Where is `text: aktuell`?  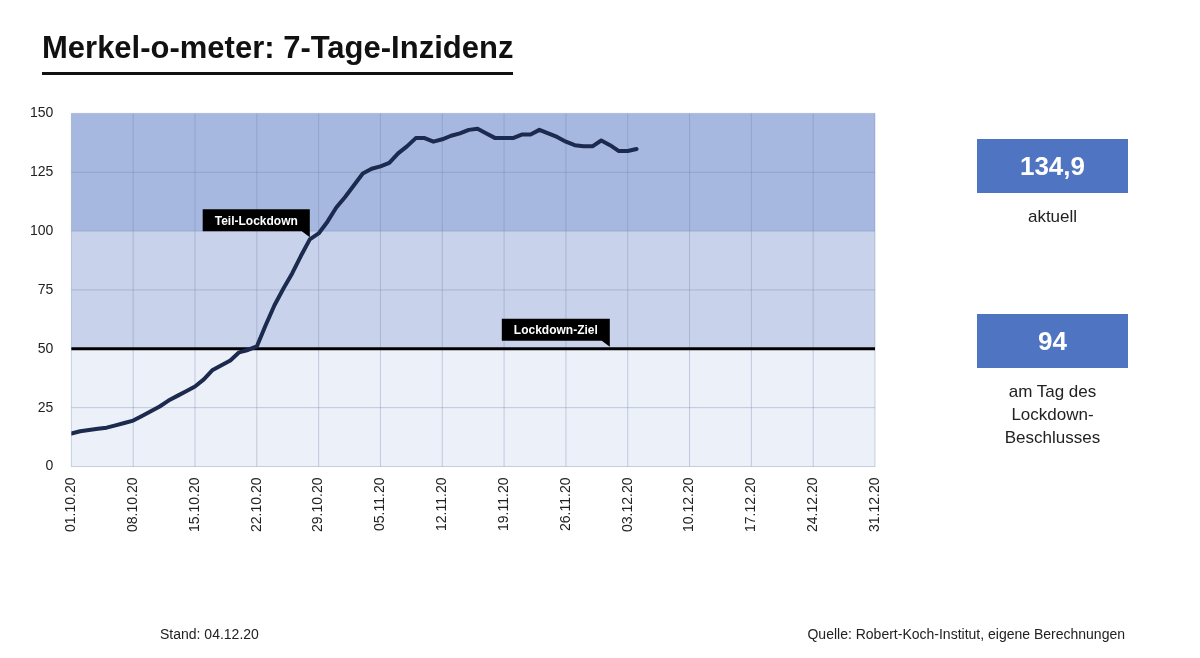
text: aktuell is located at coordinates (1052, 217).